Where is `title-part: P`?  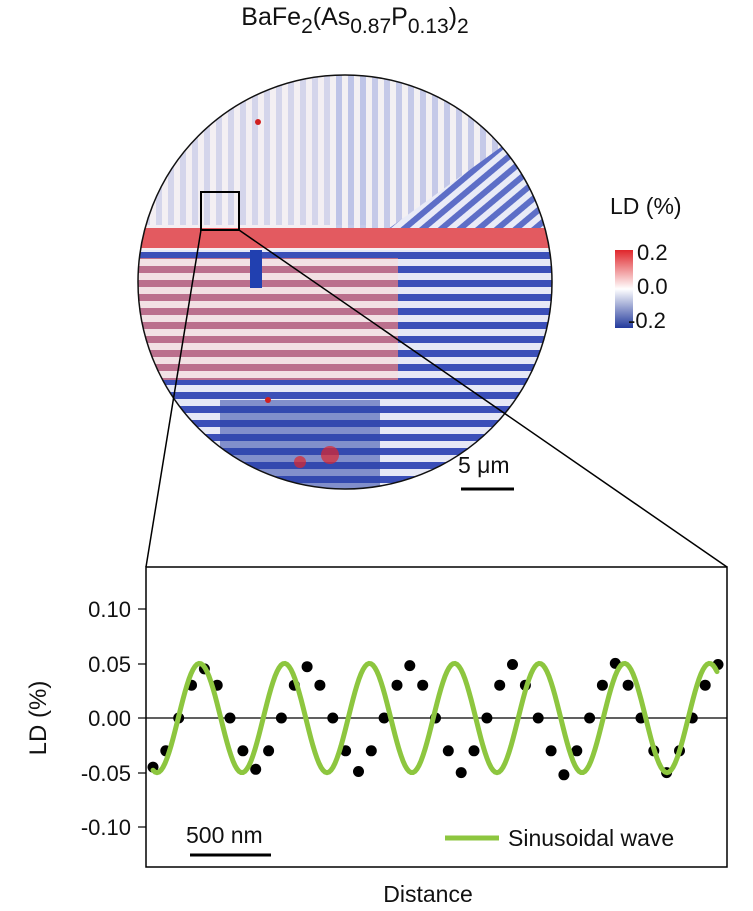
title-part: P is located at coordinates (399, 17).